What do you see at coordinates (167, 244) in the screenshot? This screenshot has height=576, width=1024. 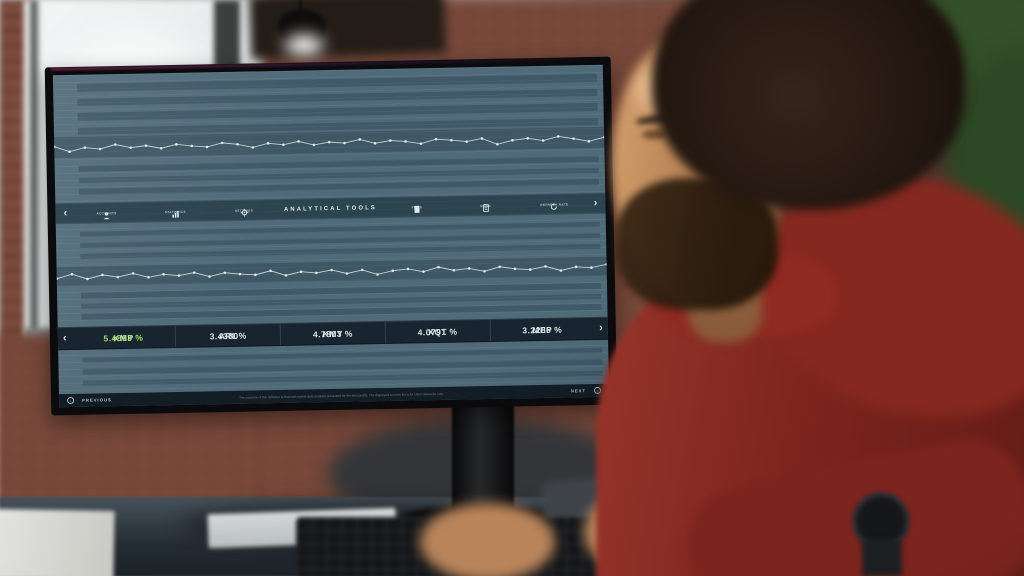 I see `ticker-cell-kfm: KFM0.354▲` at bounding box center [167, 244].